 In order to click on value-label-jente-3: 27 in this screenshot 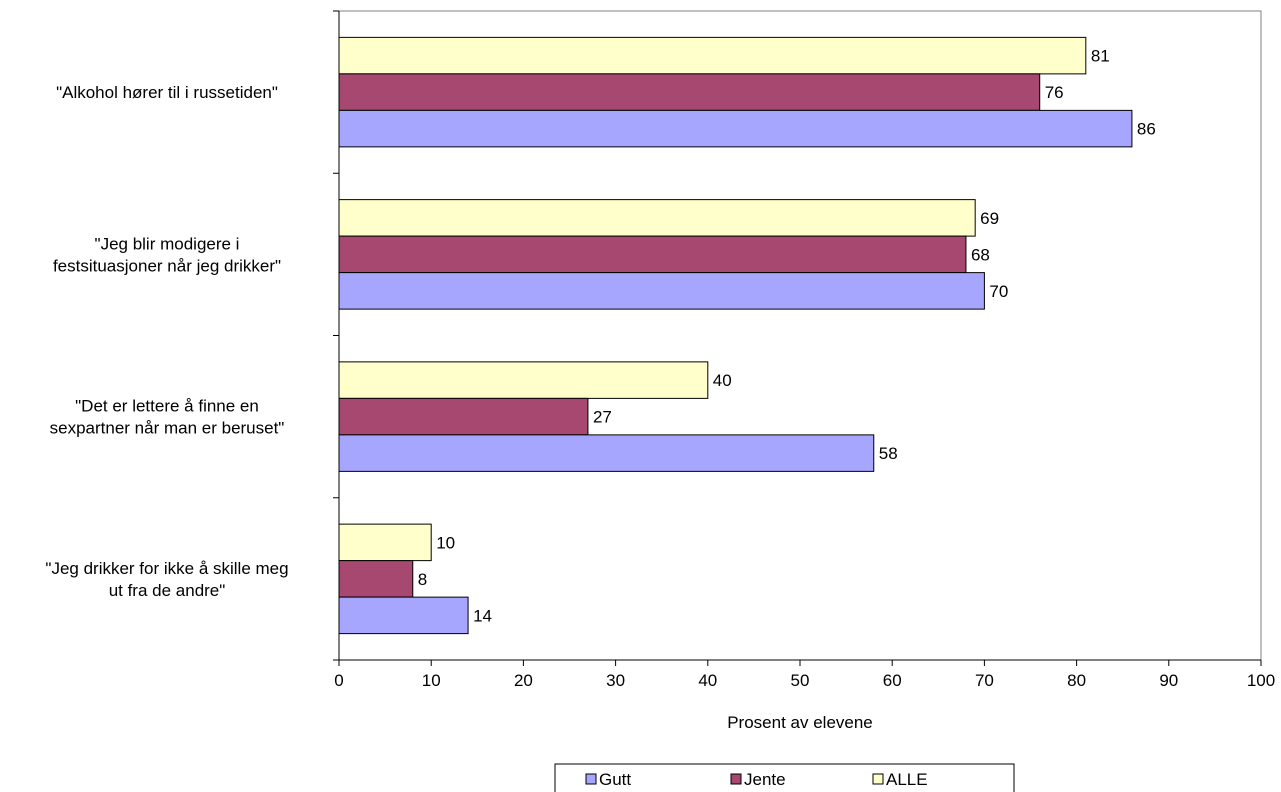, I will do `click(602, 417)`.